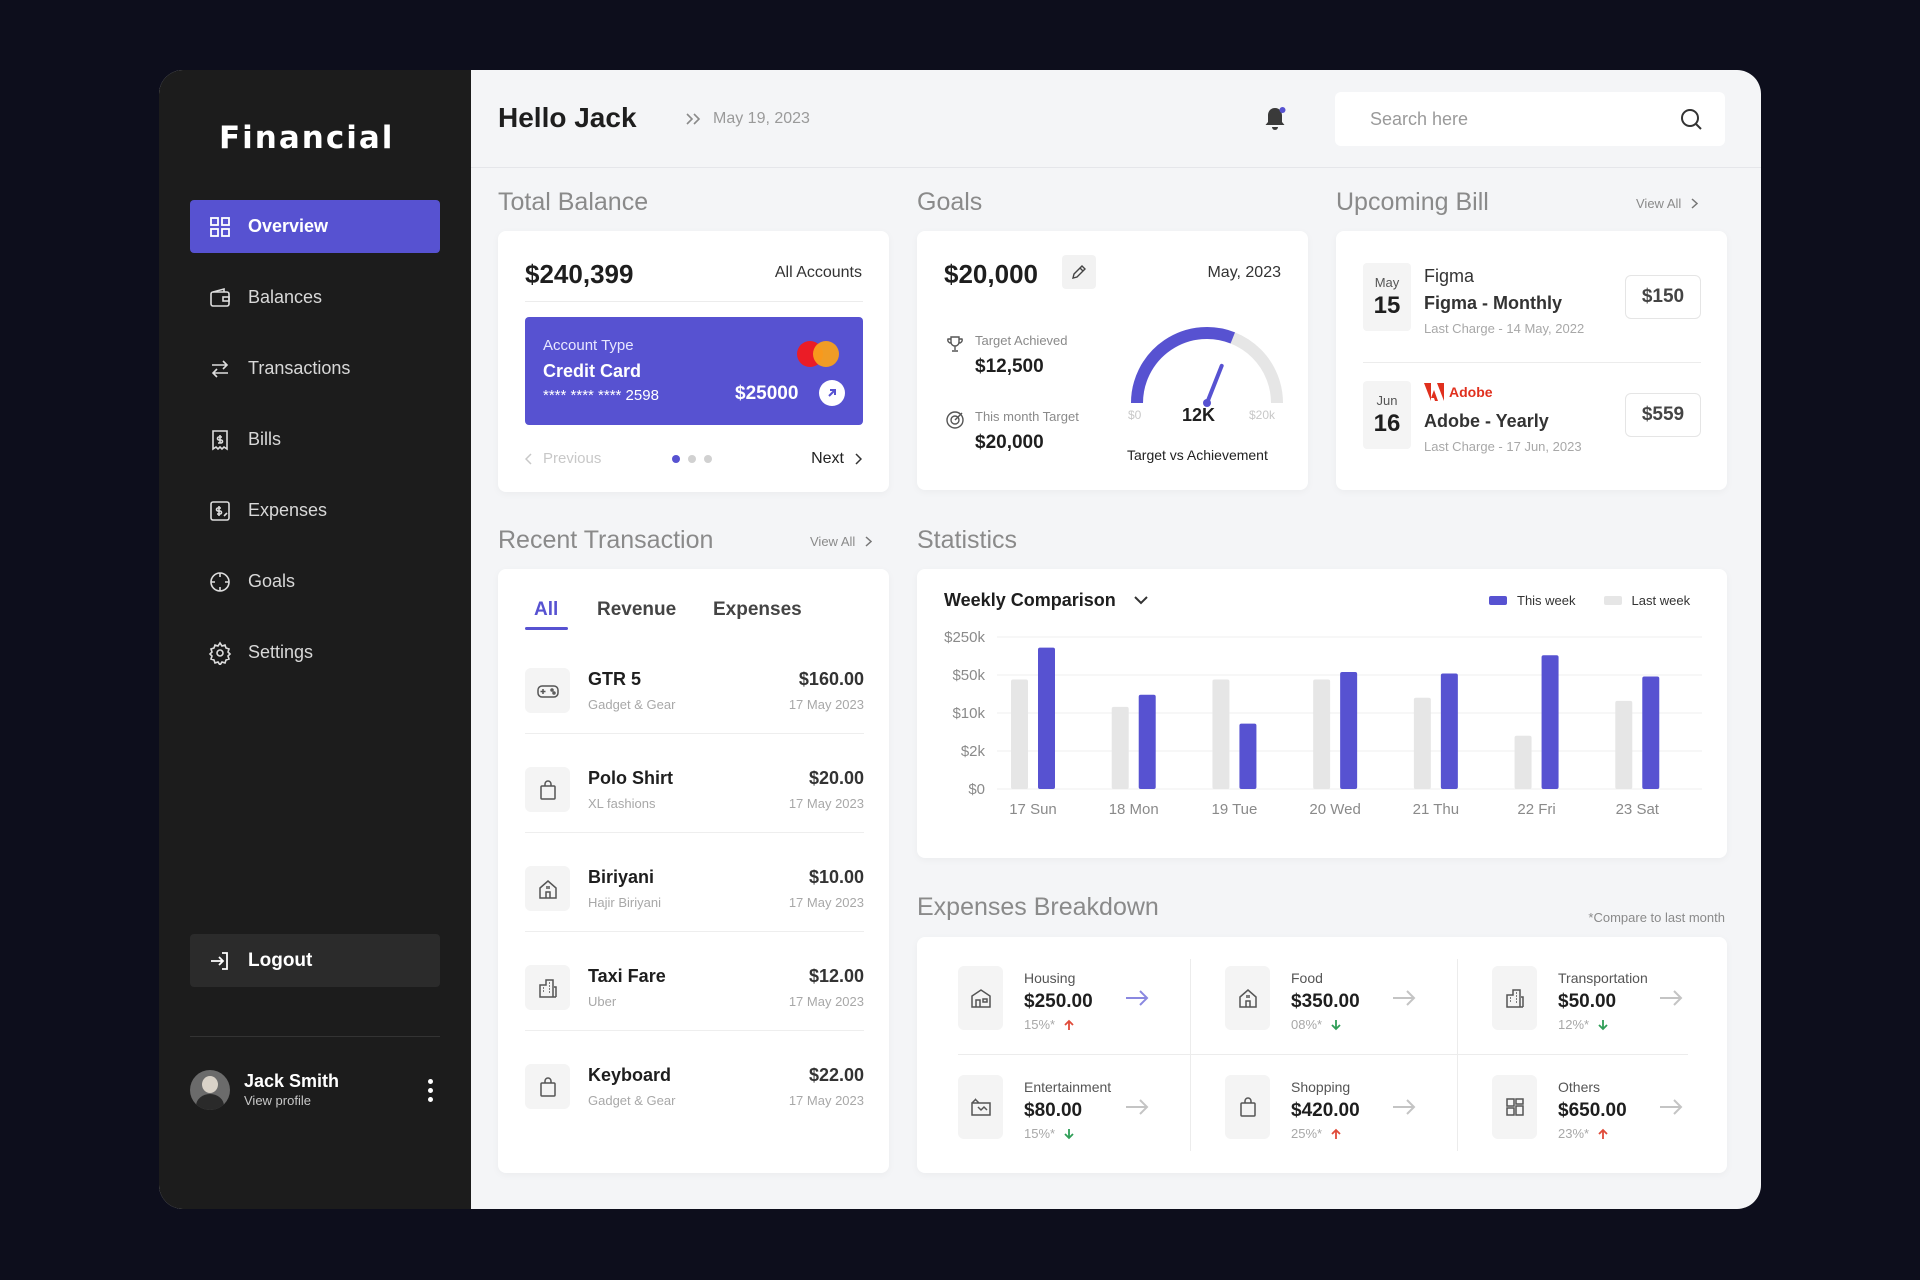 This screenshot has width=1920, height=1280. I want to click on bill-date: May 15, so click(1387, 297).